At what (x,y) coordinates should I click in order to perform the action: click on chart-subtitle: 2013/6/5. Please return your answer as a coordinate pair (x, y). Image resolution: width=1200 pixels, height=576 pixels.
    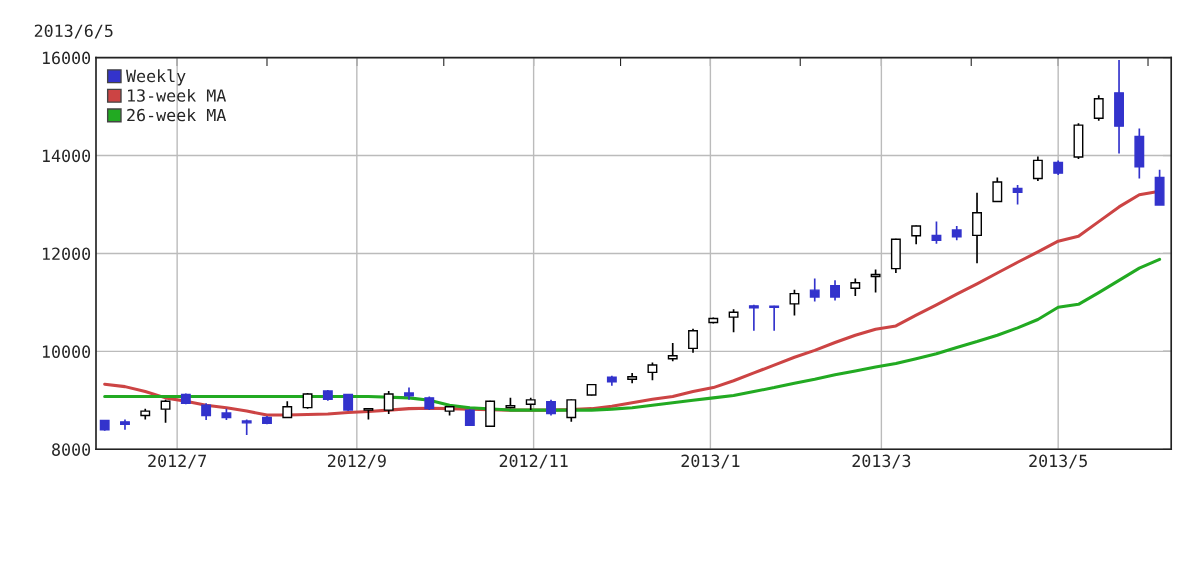
    Looking at the image, I should click on (73, 31).